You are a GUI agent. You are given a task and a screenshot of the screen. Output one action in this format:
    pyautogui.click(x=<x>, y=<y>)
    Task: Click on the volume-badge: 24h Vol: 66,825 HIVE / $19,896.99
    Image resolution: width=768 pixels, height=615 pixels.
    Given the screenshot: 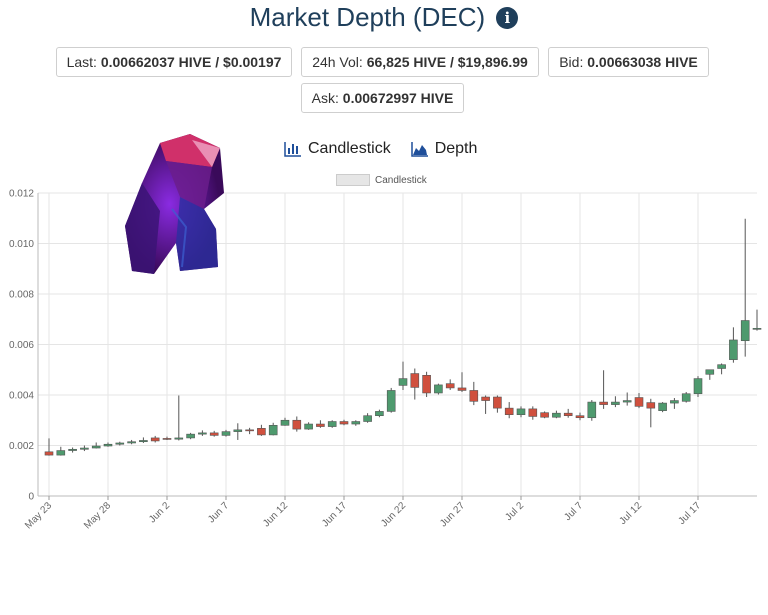 What is the action you would take?
    pyautogui.click(x=420, y=62)
    